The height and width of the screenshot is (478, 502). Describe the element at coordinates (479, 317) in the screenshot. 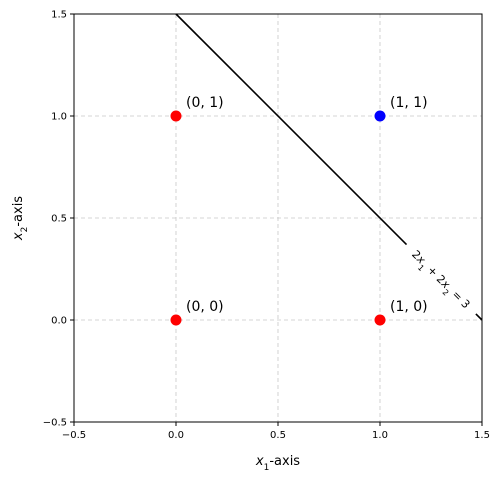

I see `decision-line-tail` at that location.